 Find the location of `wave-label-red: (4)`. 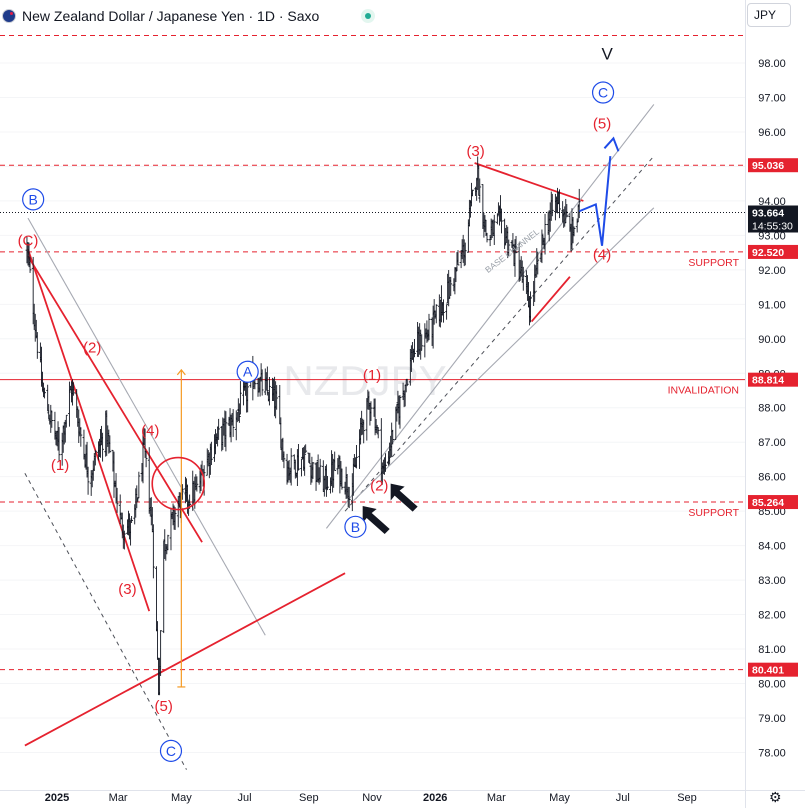

wave-label-red: (4) is located at coordinates (602, 255).